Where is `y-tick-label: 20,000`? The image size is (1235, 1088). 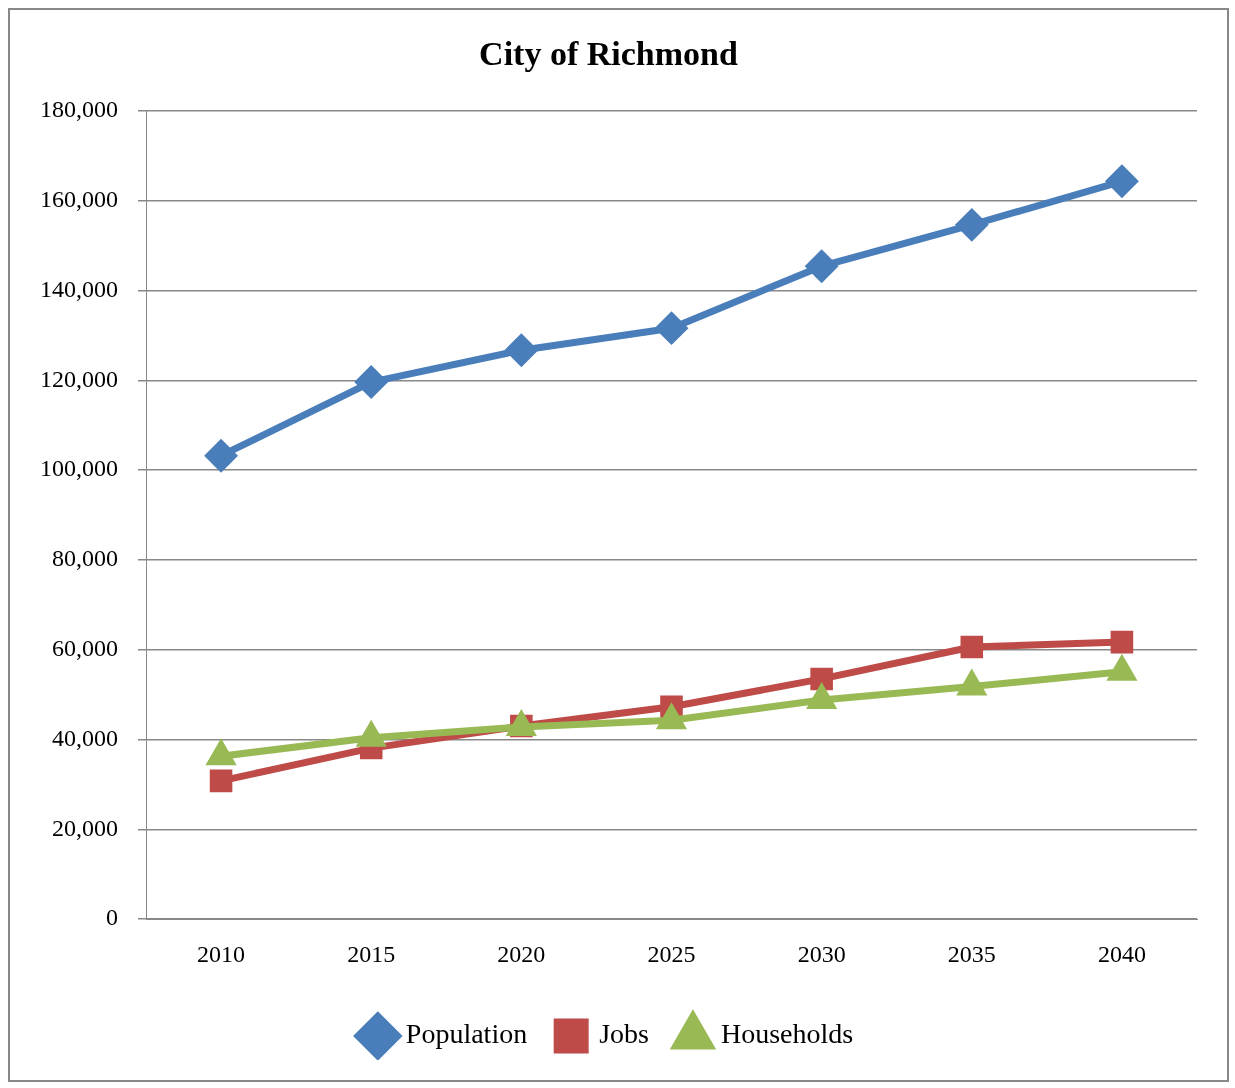
y-tick-label: 20,000 is located at coordinates (85, 827).